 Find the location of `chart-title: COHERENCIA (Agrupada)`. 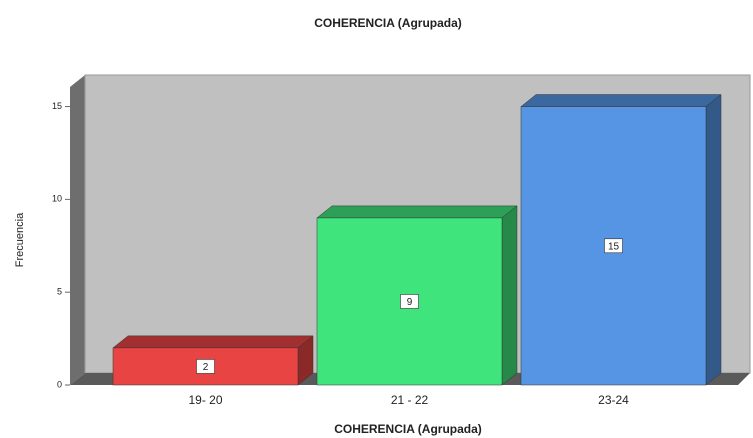

chart-title: COHERENCIA (Agrupada) is located at coordinates (388, 23).